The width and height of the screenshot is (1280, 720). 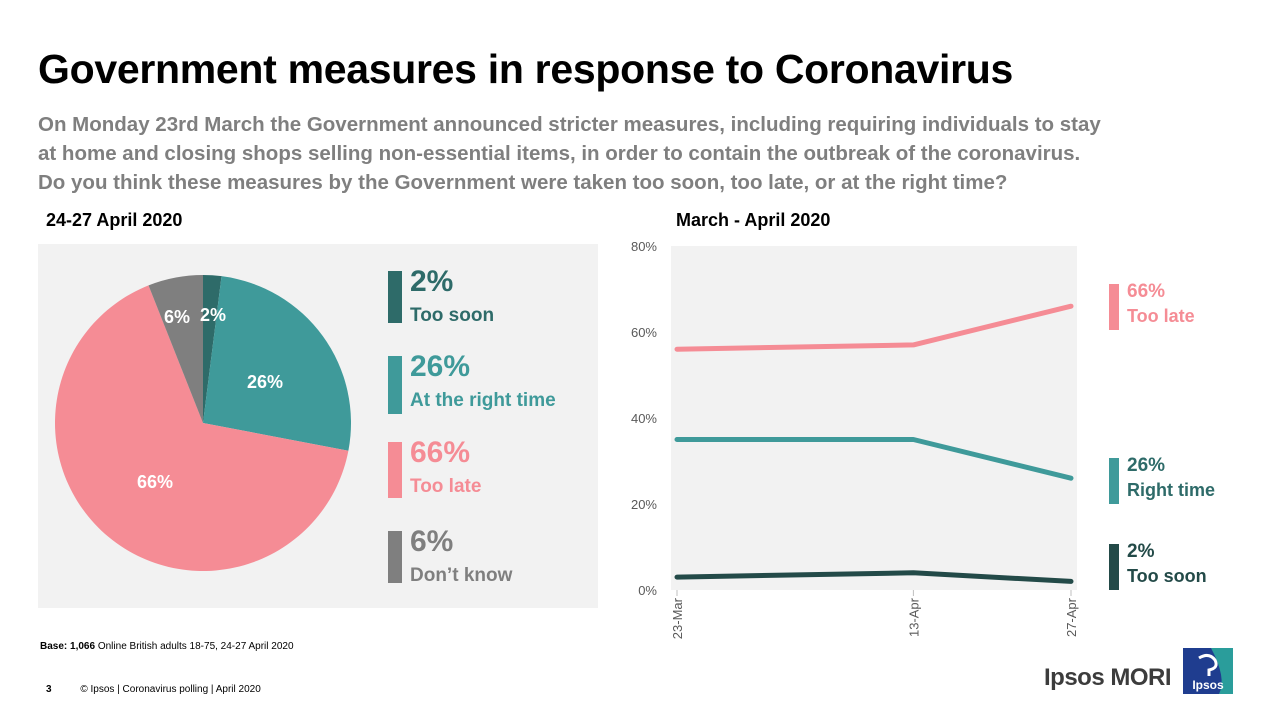 What do you see at coordinates (395, 385) in the screenshot?
I see `legend-right-time-swatch` at bounding box center [395, 385].